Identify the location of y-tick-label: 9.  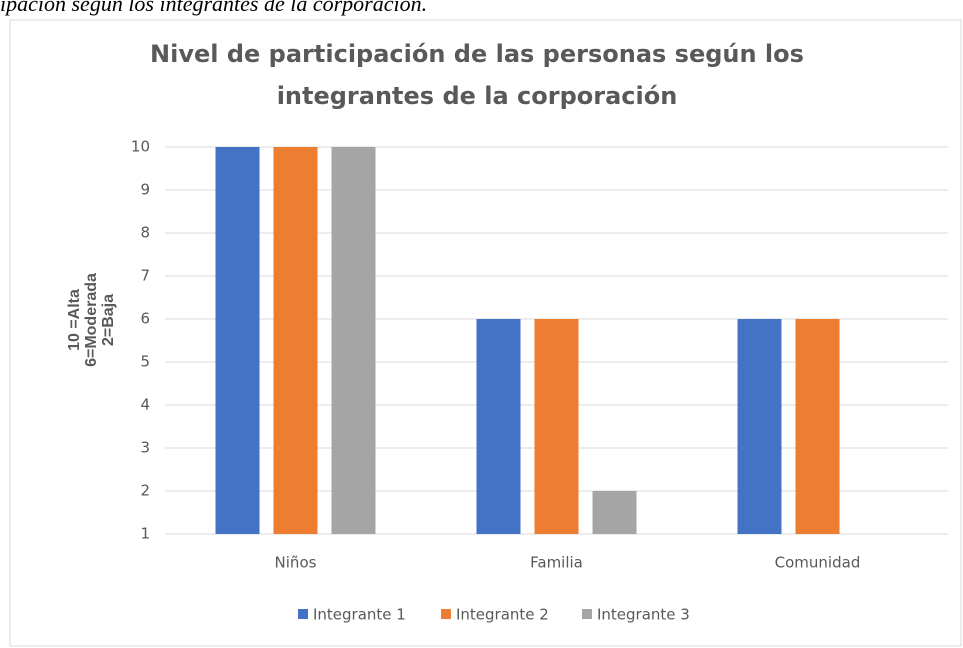
(145, 190).